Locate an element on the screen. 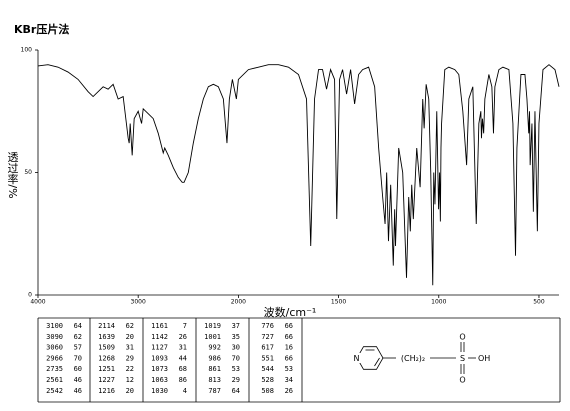  peak-transmittance: 60 is located at coordinates (78, 369).